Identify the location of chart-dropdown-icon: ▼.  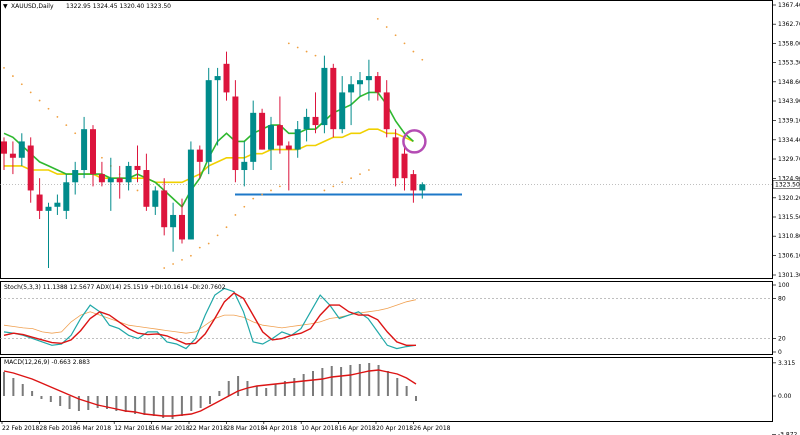
(5, 6).